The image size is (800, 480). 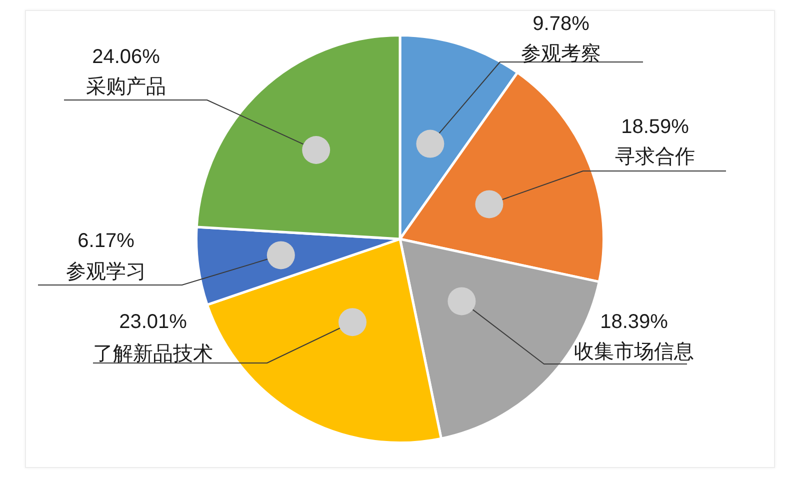 What do you see at coordinates (561, 24) in the screenshot?
I see `data-label: 9.78%` at bounding box center [561, 24].